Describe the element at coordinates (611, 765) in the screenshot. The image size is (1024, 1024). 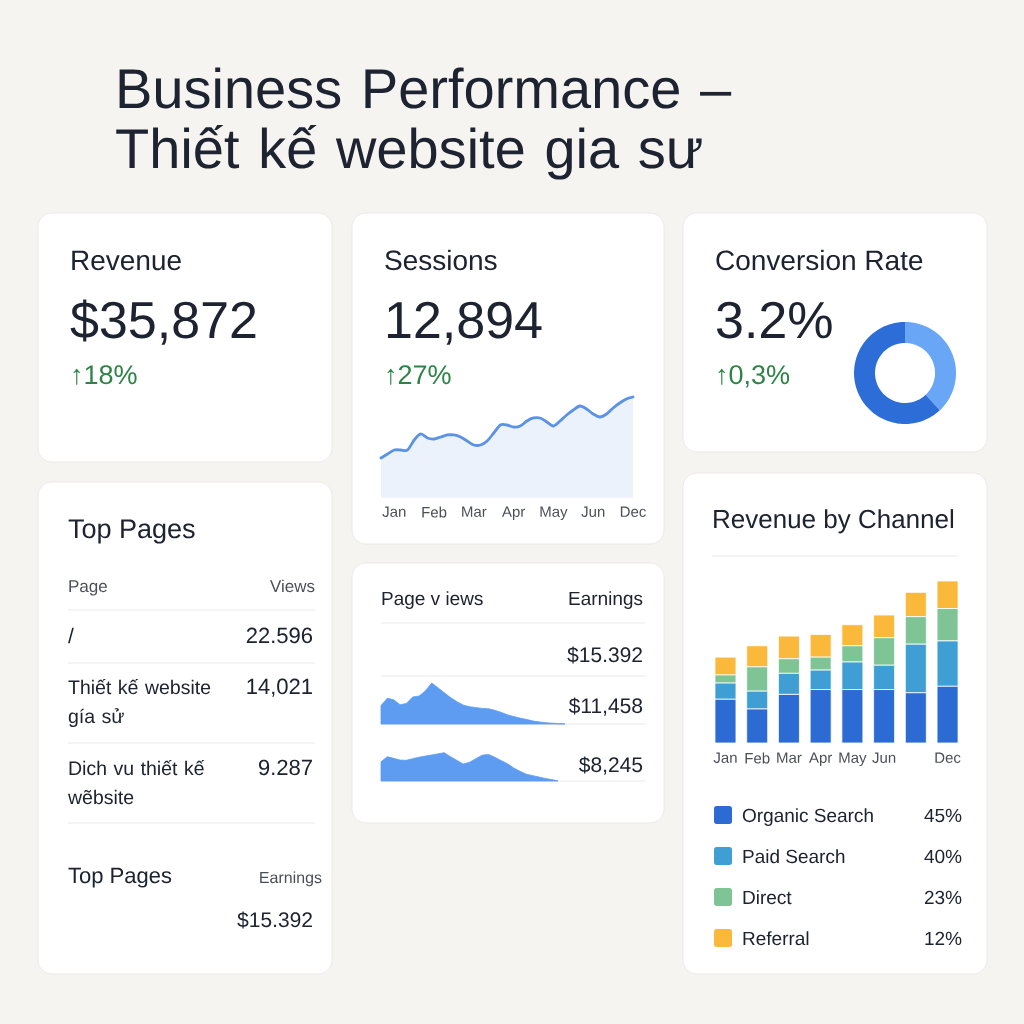
I see `text: $8,245` at that location.